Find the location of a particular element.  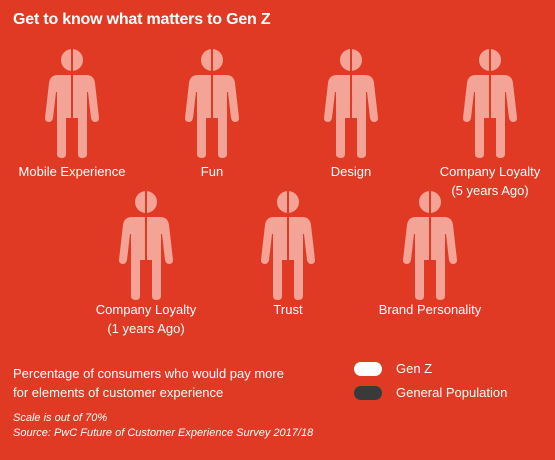

legend-item-general-population: General Population is located at coordinates (430, 392).